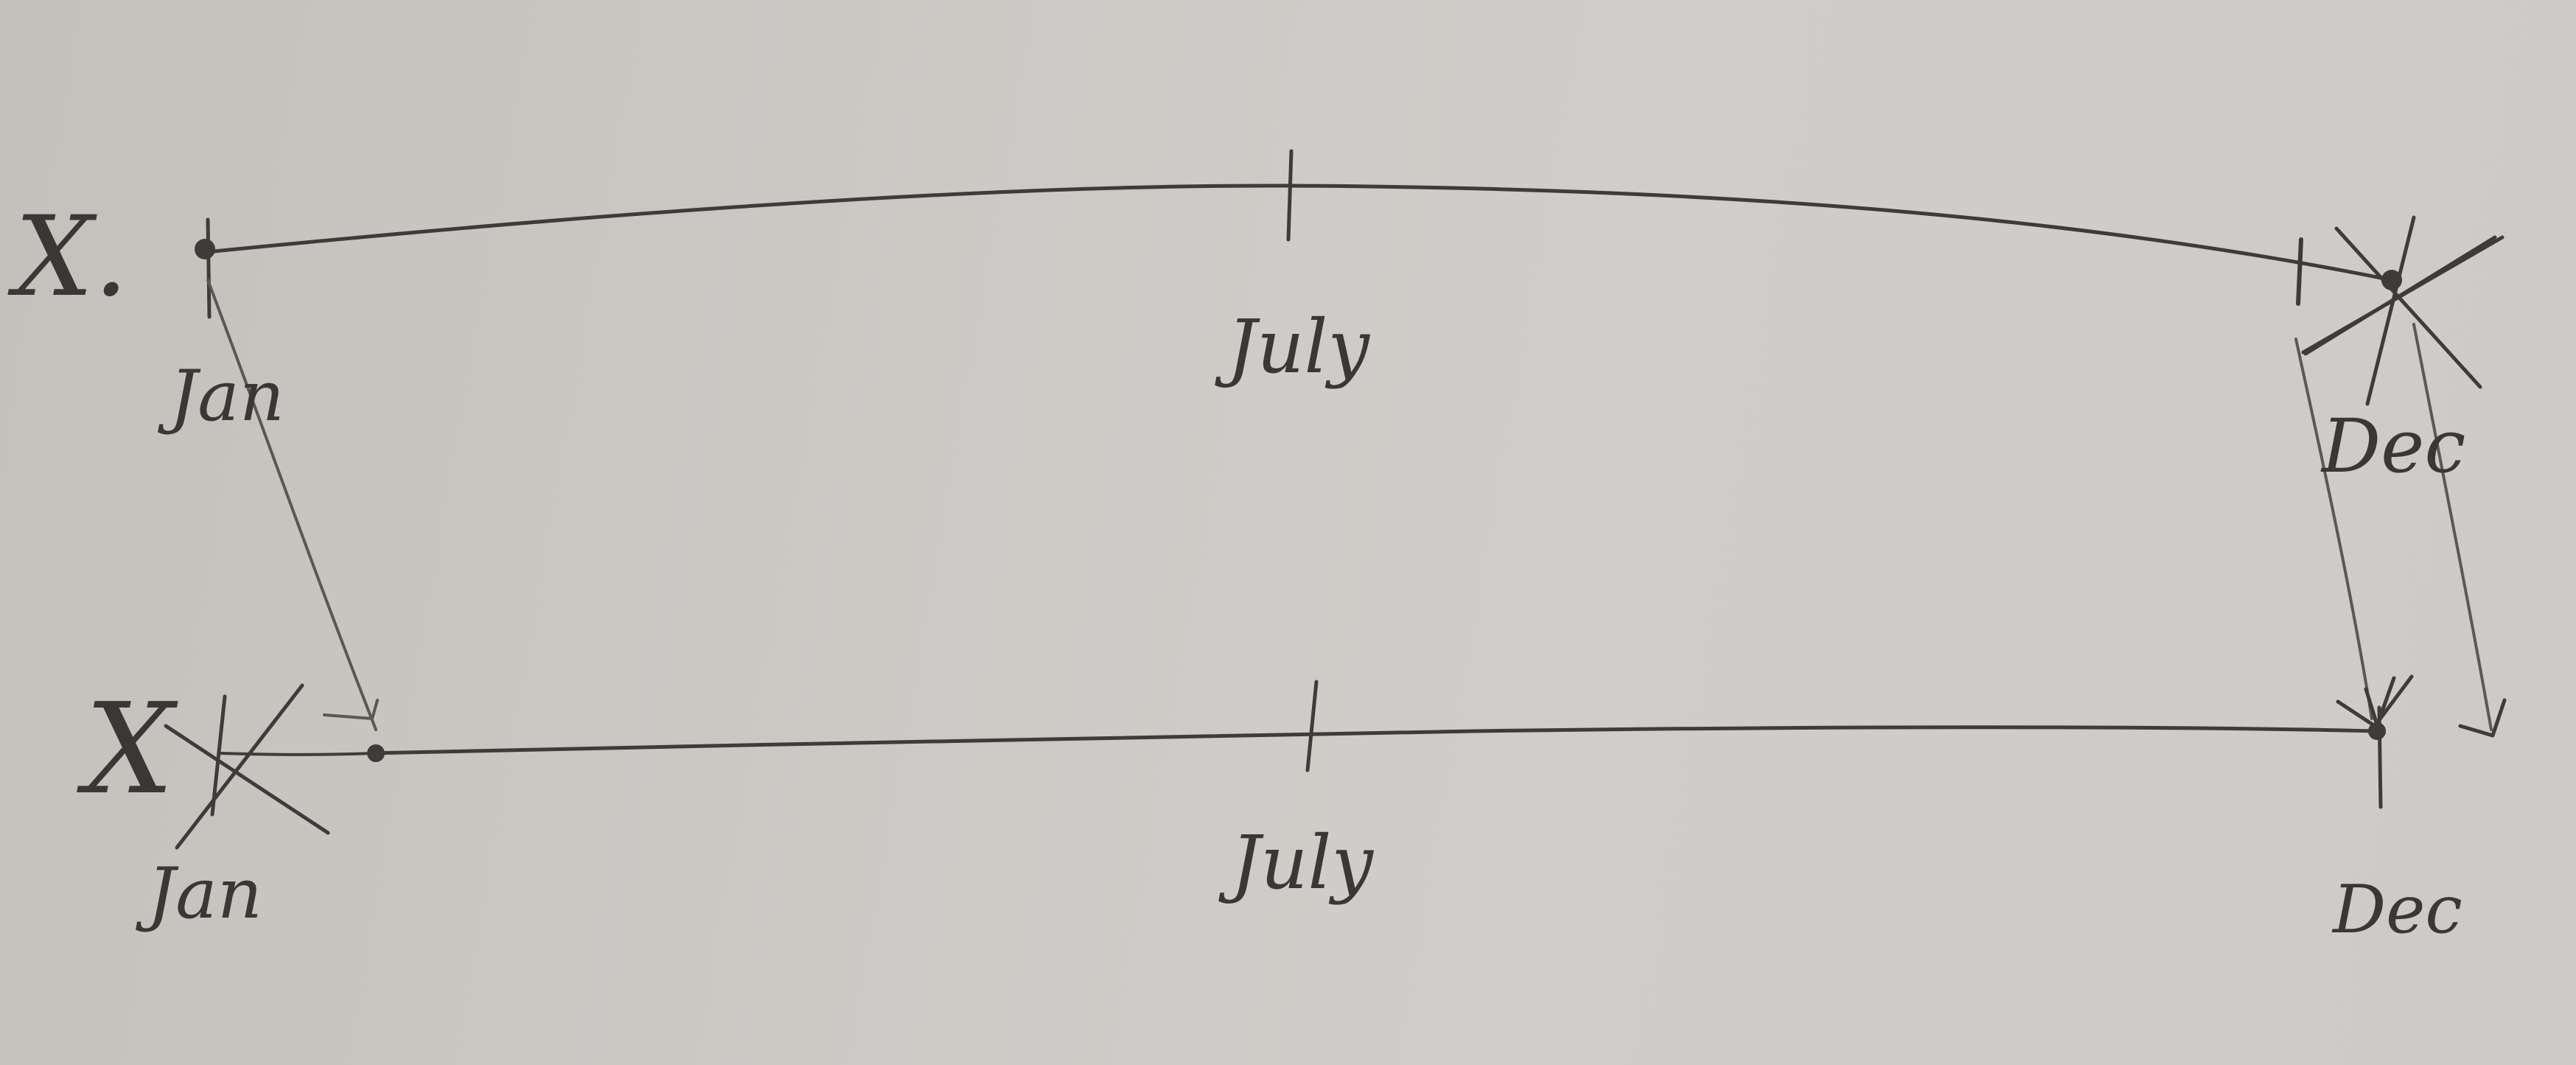 The height and width of the screenshot is (1065, 2576). I want to click on top-july-tick, so click(1290, 195).